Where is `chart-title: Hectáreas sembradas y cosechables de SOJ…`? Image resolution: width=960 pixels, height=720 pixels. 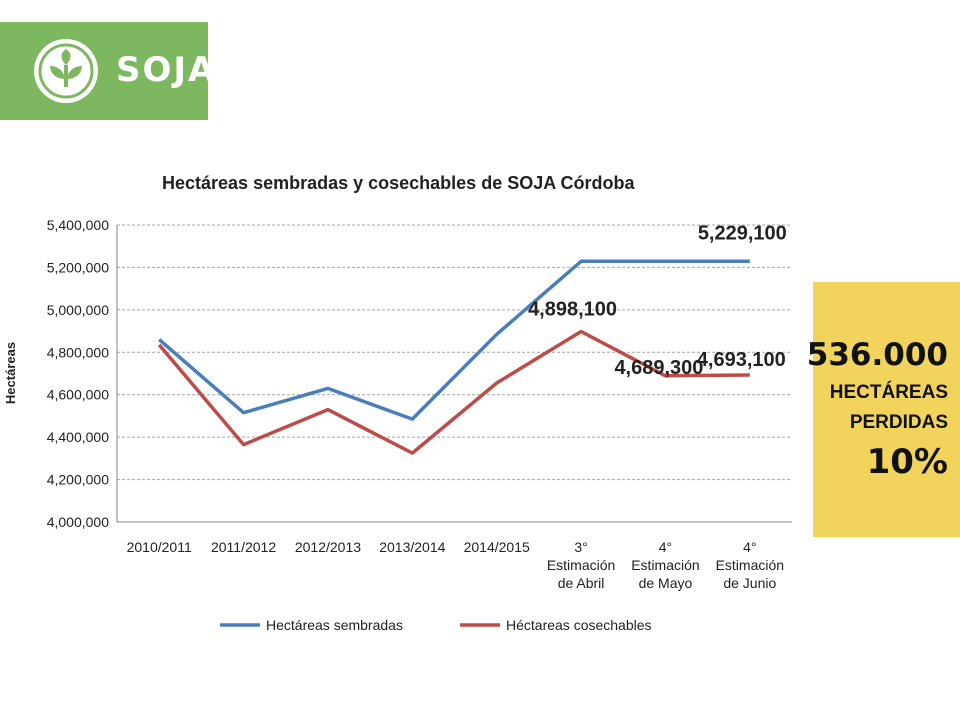 chart-title: Hectáreas sembradas y cosechables de SOJ… is located at coordinates (398, 183).